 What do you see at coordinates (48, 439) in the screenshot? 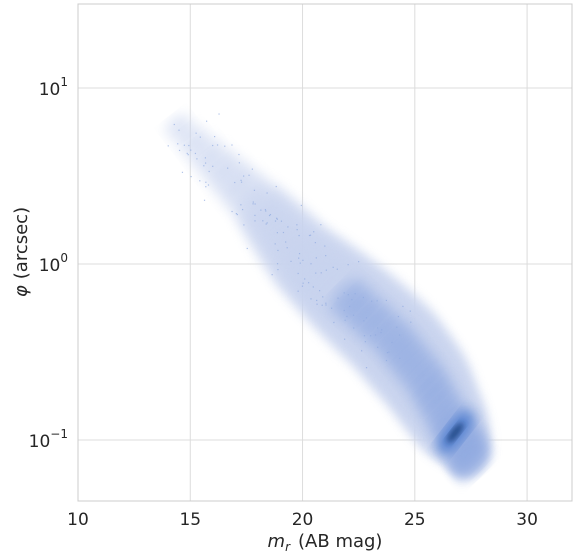
I see `y-tick-label: 10−1` at bounding box center [48, 439].